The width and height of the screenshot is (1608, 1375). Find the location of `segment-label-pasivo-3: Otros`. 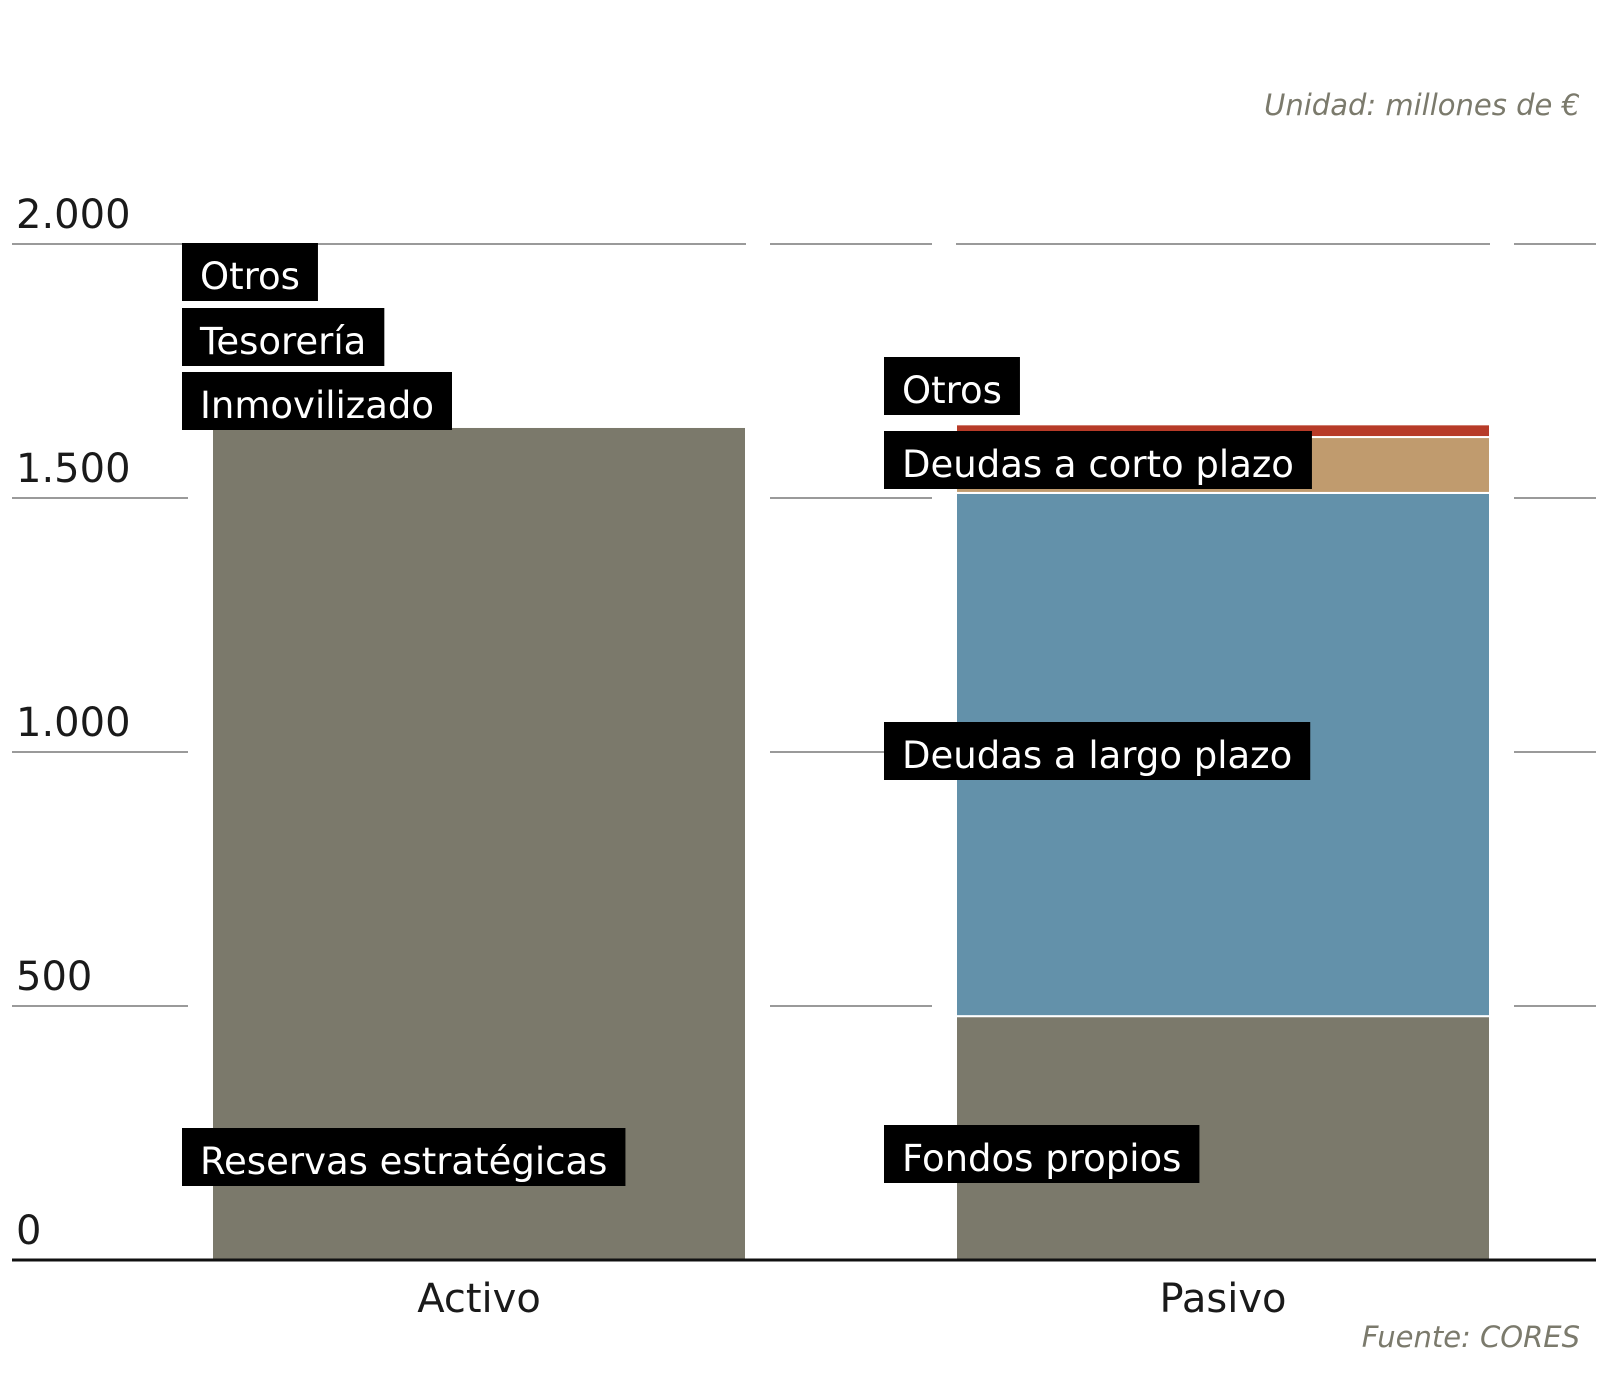

segment-label-pasivo-3: Otros is located at coordinates (952, 390).